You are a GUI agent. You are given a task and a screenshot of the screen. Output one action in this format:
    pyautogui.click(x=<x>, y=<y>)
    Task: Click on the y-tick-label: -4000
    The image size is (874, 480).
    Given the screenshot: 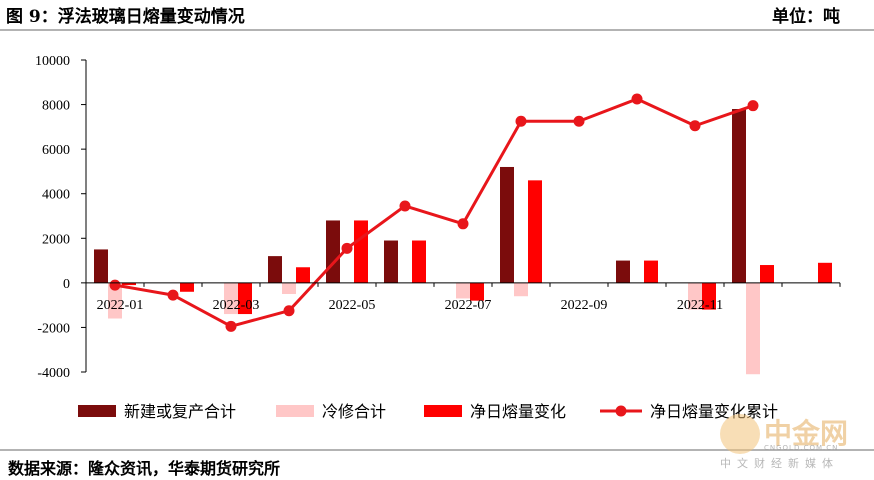 What is the action you would take?
    pyautogui.click(x=53, y=373)
    